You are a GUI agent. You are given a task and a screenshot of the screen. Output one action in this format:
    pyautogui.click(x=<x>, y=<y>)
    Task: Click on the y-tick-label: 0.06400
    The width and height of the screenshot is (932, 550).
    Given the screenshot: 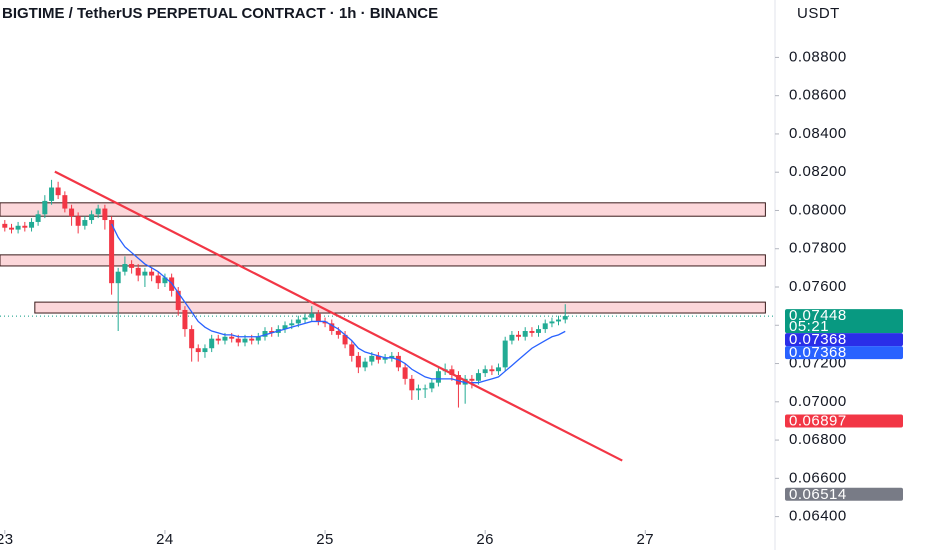 What is the action you would take?
    pyautogui.click(x=818, y=516)
    